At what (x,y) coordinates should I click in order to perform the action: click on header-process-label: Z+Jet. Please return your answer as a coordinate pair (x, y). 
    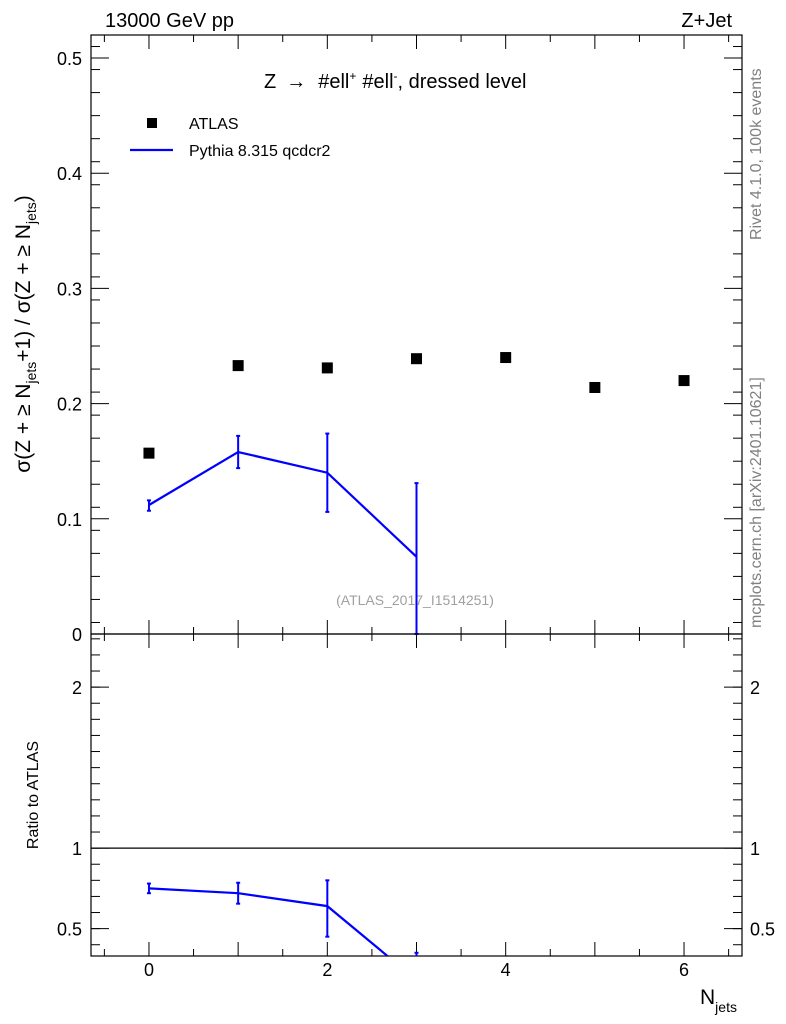
    Looking at the image, I should click on (706, 21).